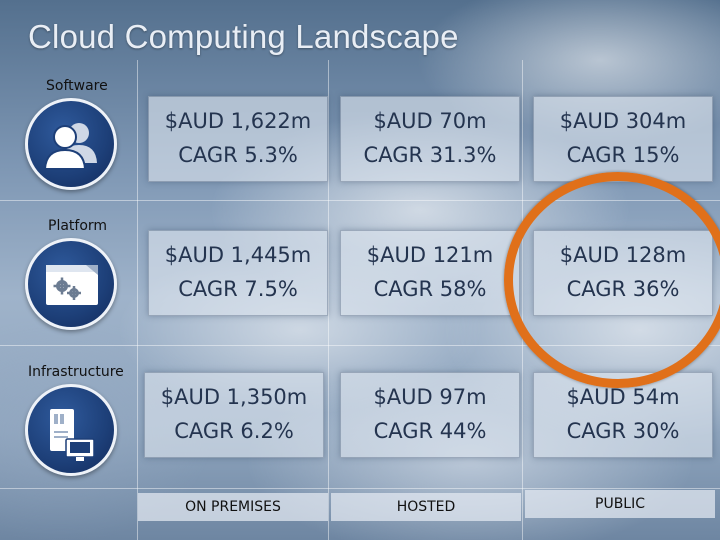  Describe the element at coordinates (238, 255) in the screenshot. I see `amount-value: $AUD 1,445m` at that location.